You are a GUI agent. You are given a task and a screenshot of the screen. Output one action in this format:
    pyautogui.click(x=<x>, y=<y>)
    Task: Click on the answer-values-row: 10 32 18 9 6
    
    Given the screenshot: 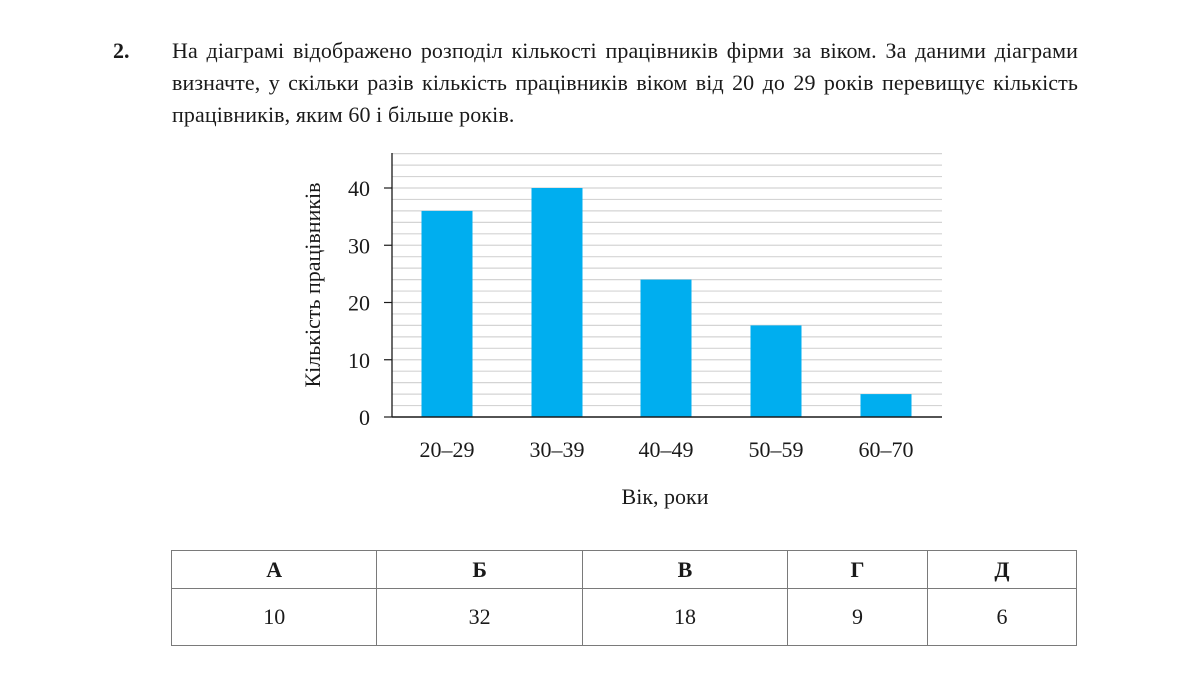 What is the action you would take?
    pyautogui.click(x=624, y=617)
    